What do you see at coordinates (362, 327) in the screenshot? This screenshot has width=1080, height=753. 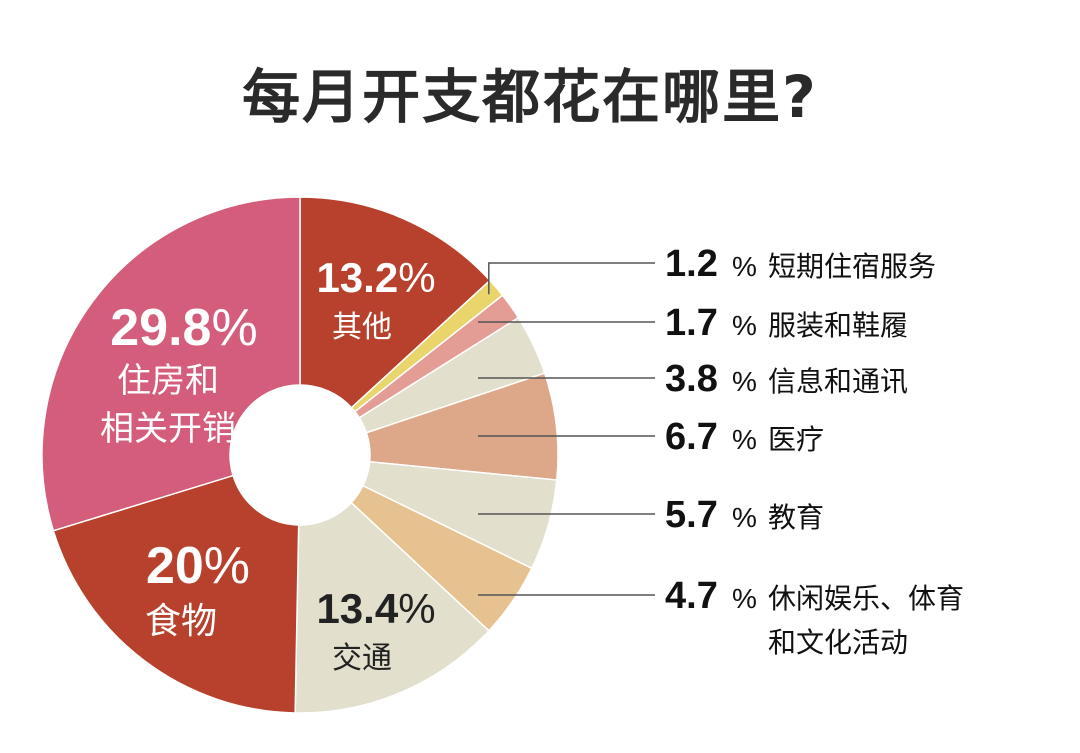 I see `slice-name-label-0: 其他` at bounding box center [362, 327].